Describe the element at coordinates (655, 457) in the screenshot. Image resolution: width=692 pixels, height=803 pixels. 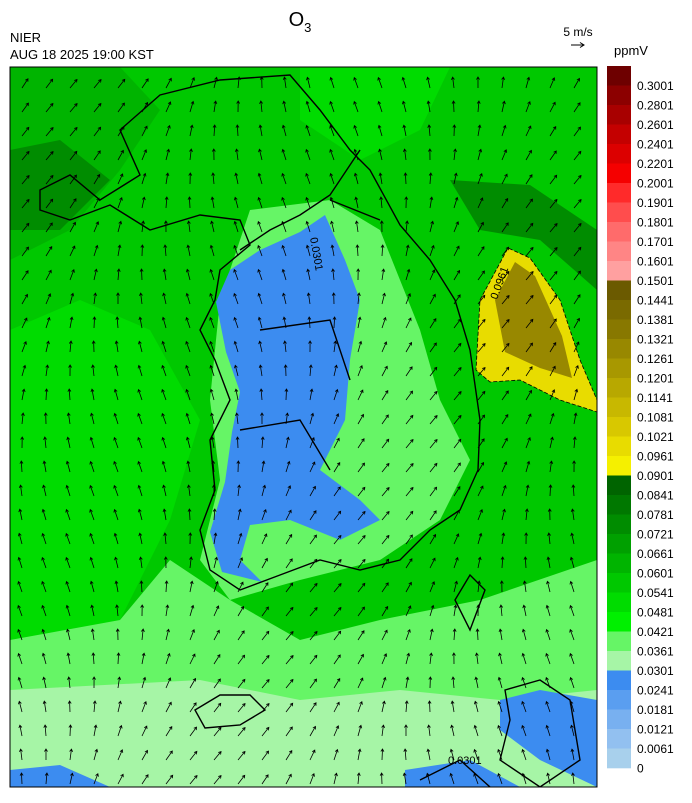
I see `colorbar-label: 0.0961` at that location.